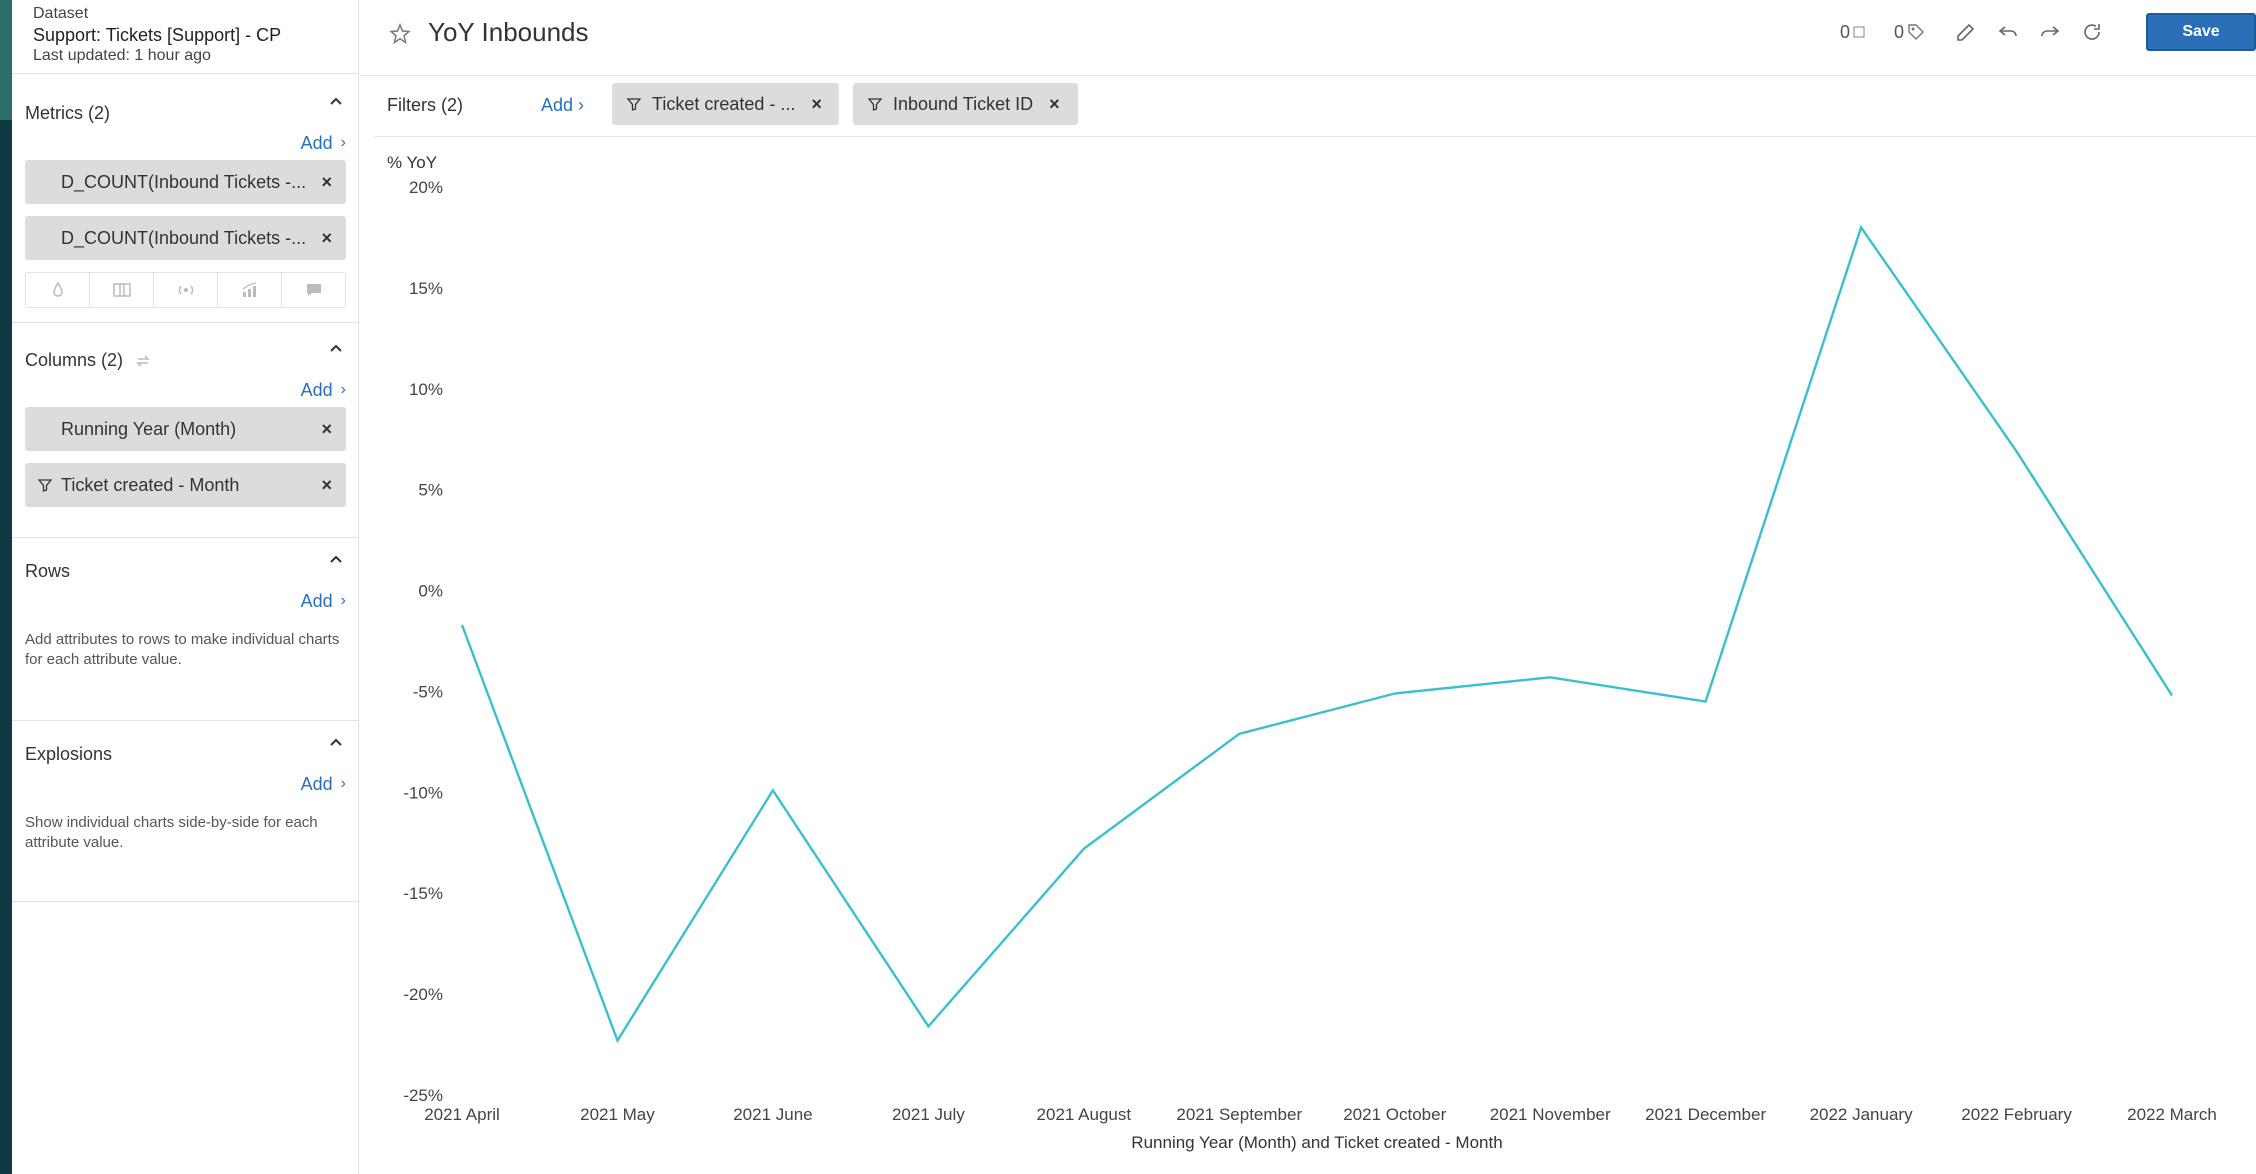 The height and width of the screenshot is (1174, 2256). Describe the element at coordinates (2050, 32) in the screenshot. I see `redo-icon` at that location.